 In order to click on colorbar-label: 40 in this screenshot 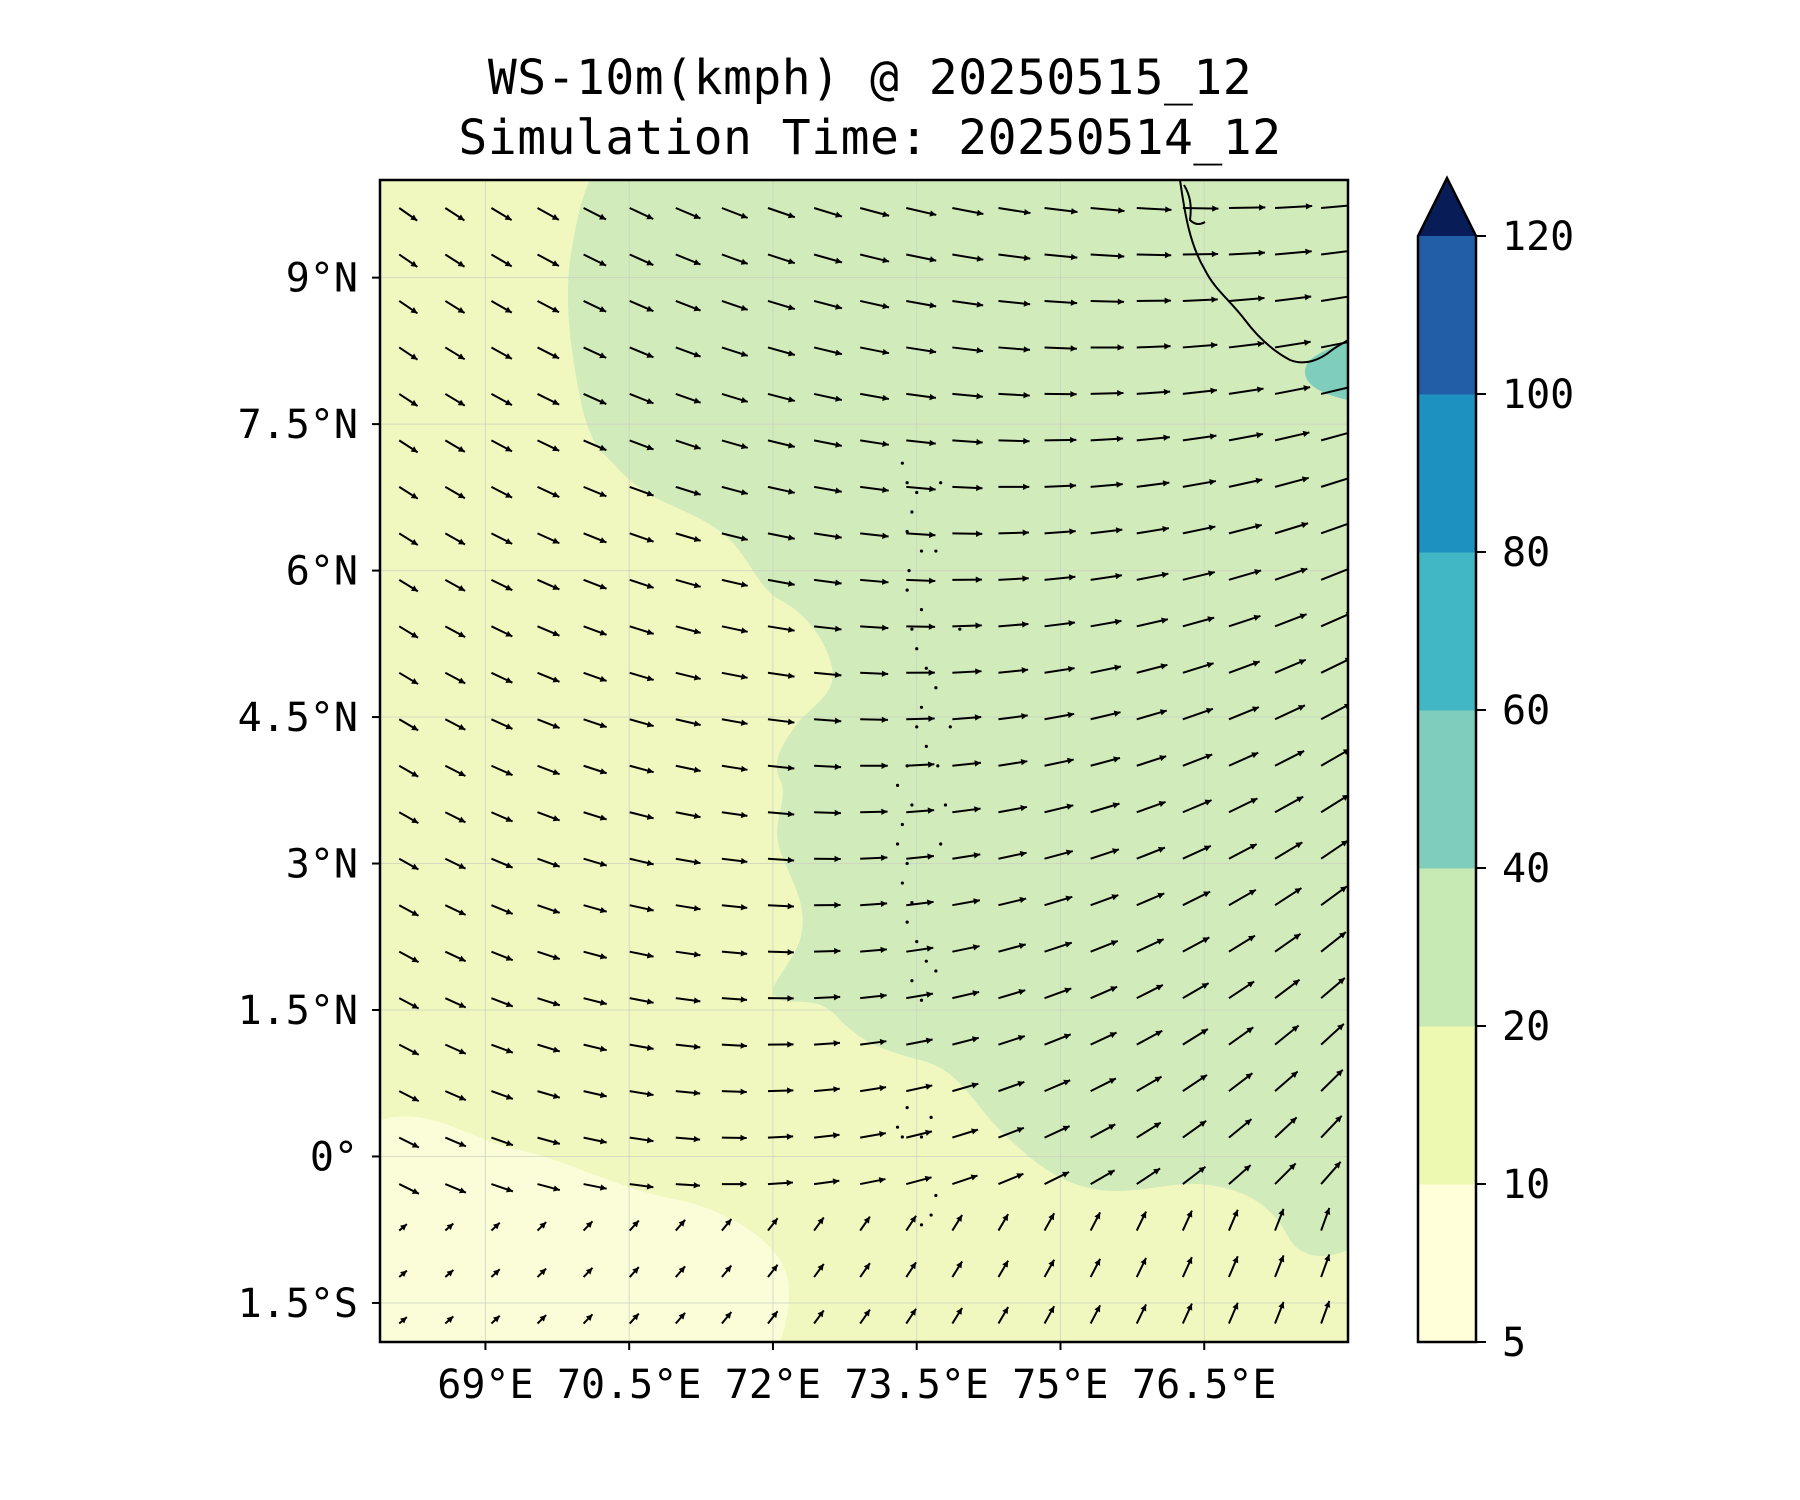, I will do `click(1526, 869)`.